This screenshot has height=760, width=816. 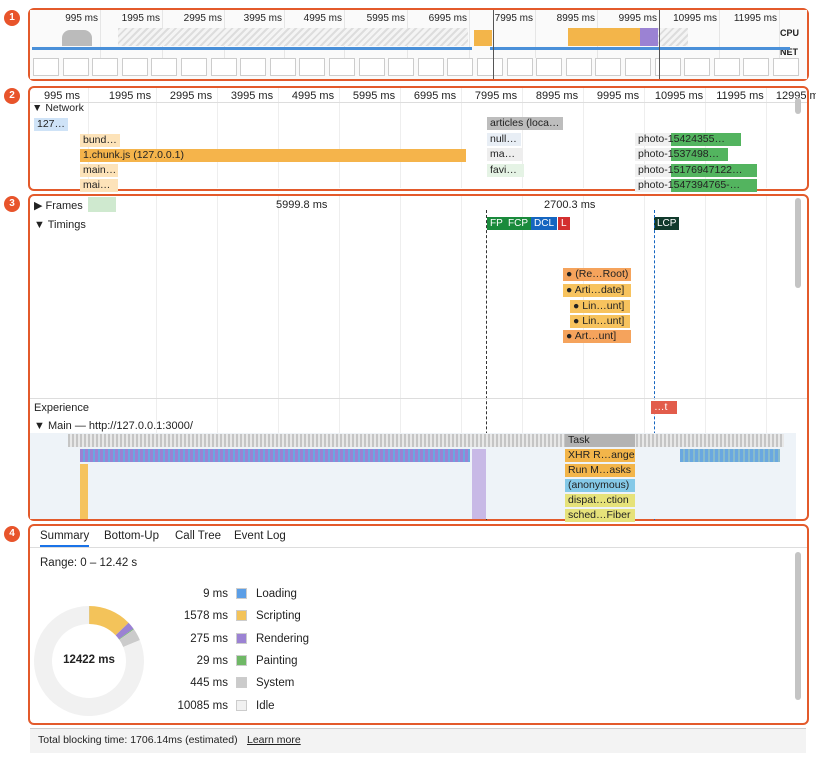 What do you see at coordinates (600, 500) in the screenshot?
I see `main-entry: dispat…ction` at bounding box center [600, 500].